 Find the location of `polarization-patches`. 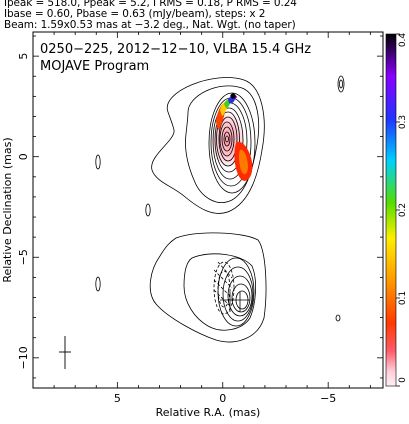

polarization-patches is located at coordinates (234, 137).